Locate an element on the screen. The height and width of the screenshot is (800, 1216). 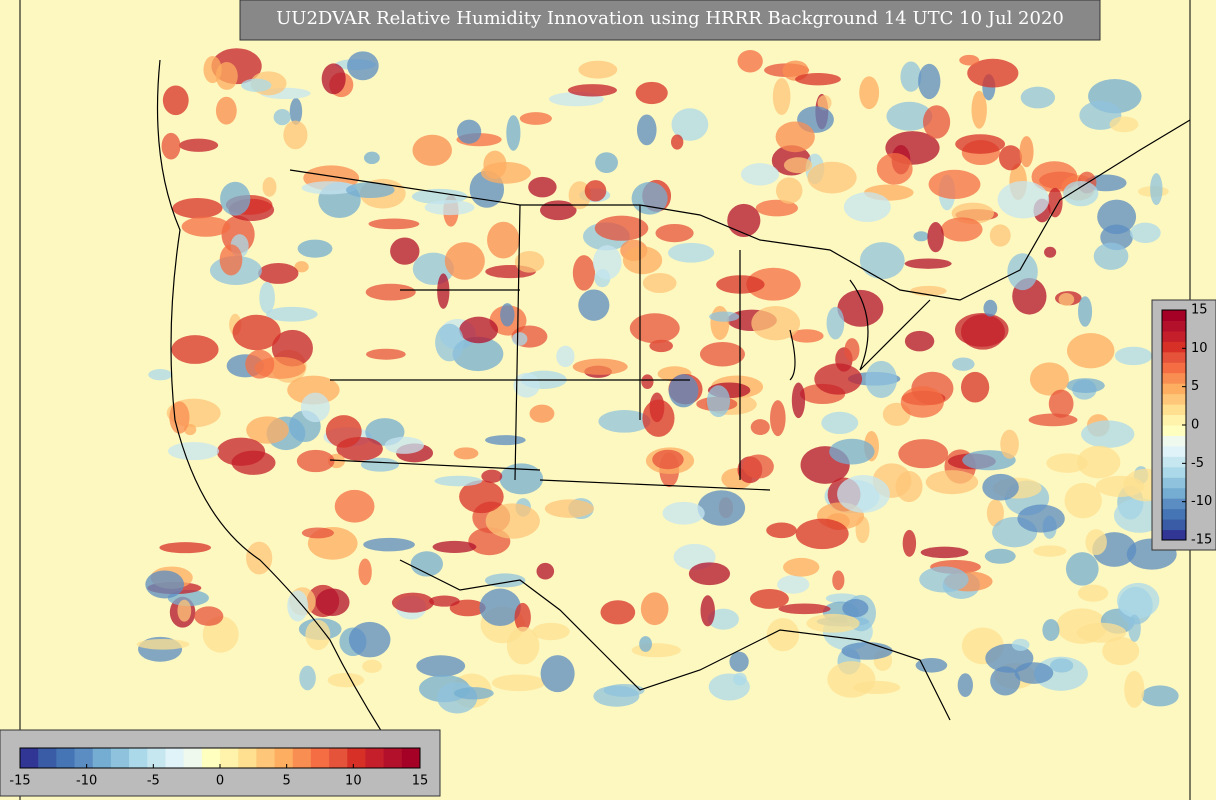
tick-label: -10 is located at coordinates (1201, 501).